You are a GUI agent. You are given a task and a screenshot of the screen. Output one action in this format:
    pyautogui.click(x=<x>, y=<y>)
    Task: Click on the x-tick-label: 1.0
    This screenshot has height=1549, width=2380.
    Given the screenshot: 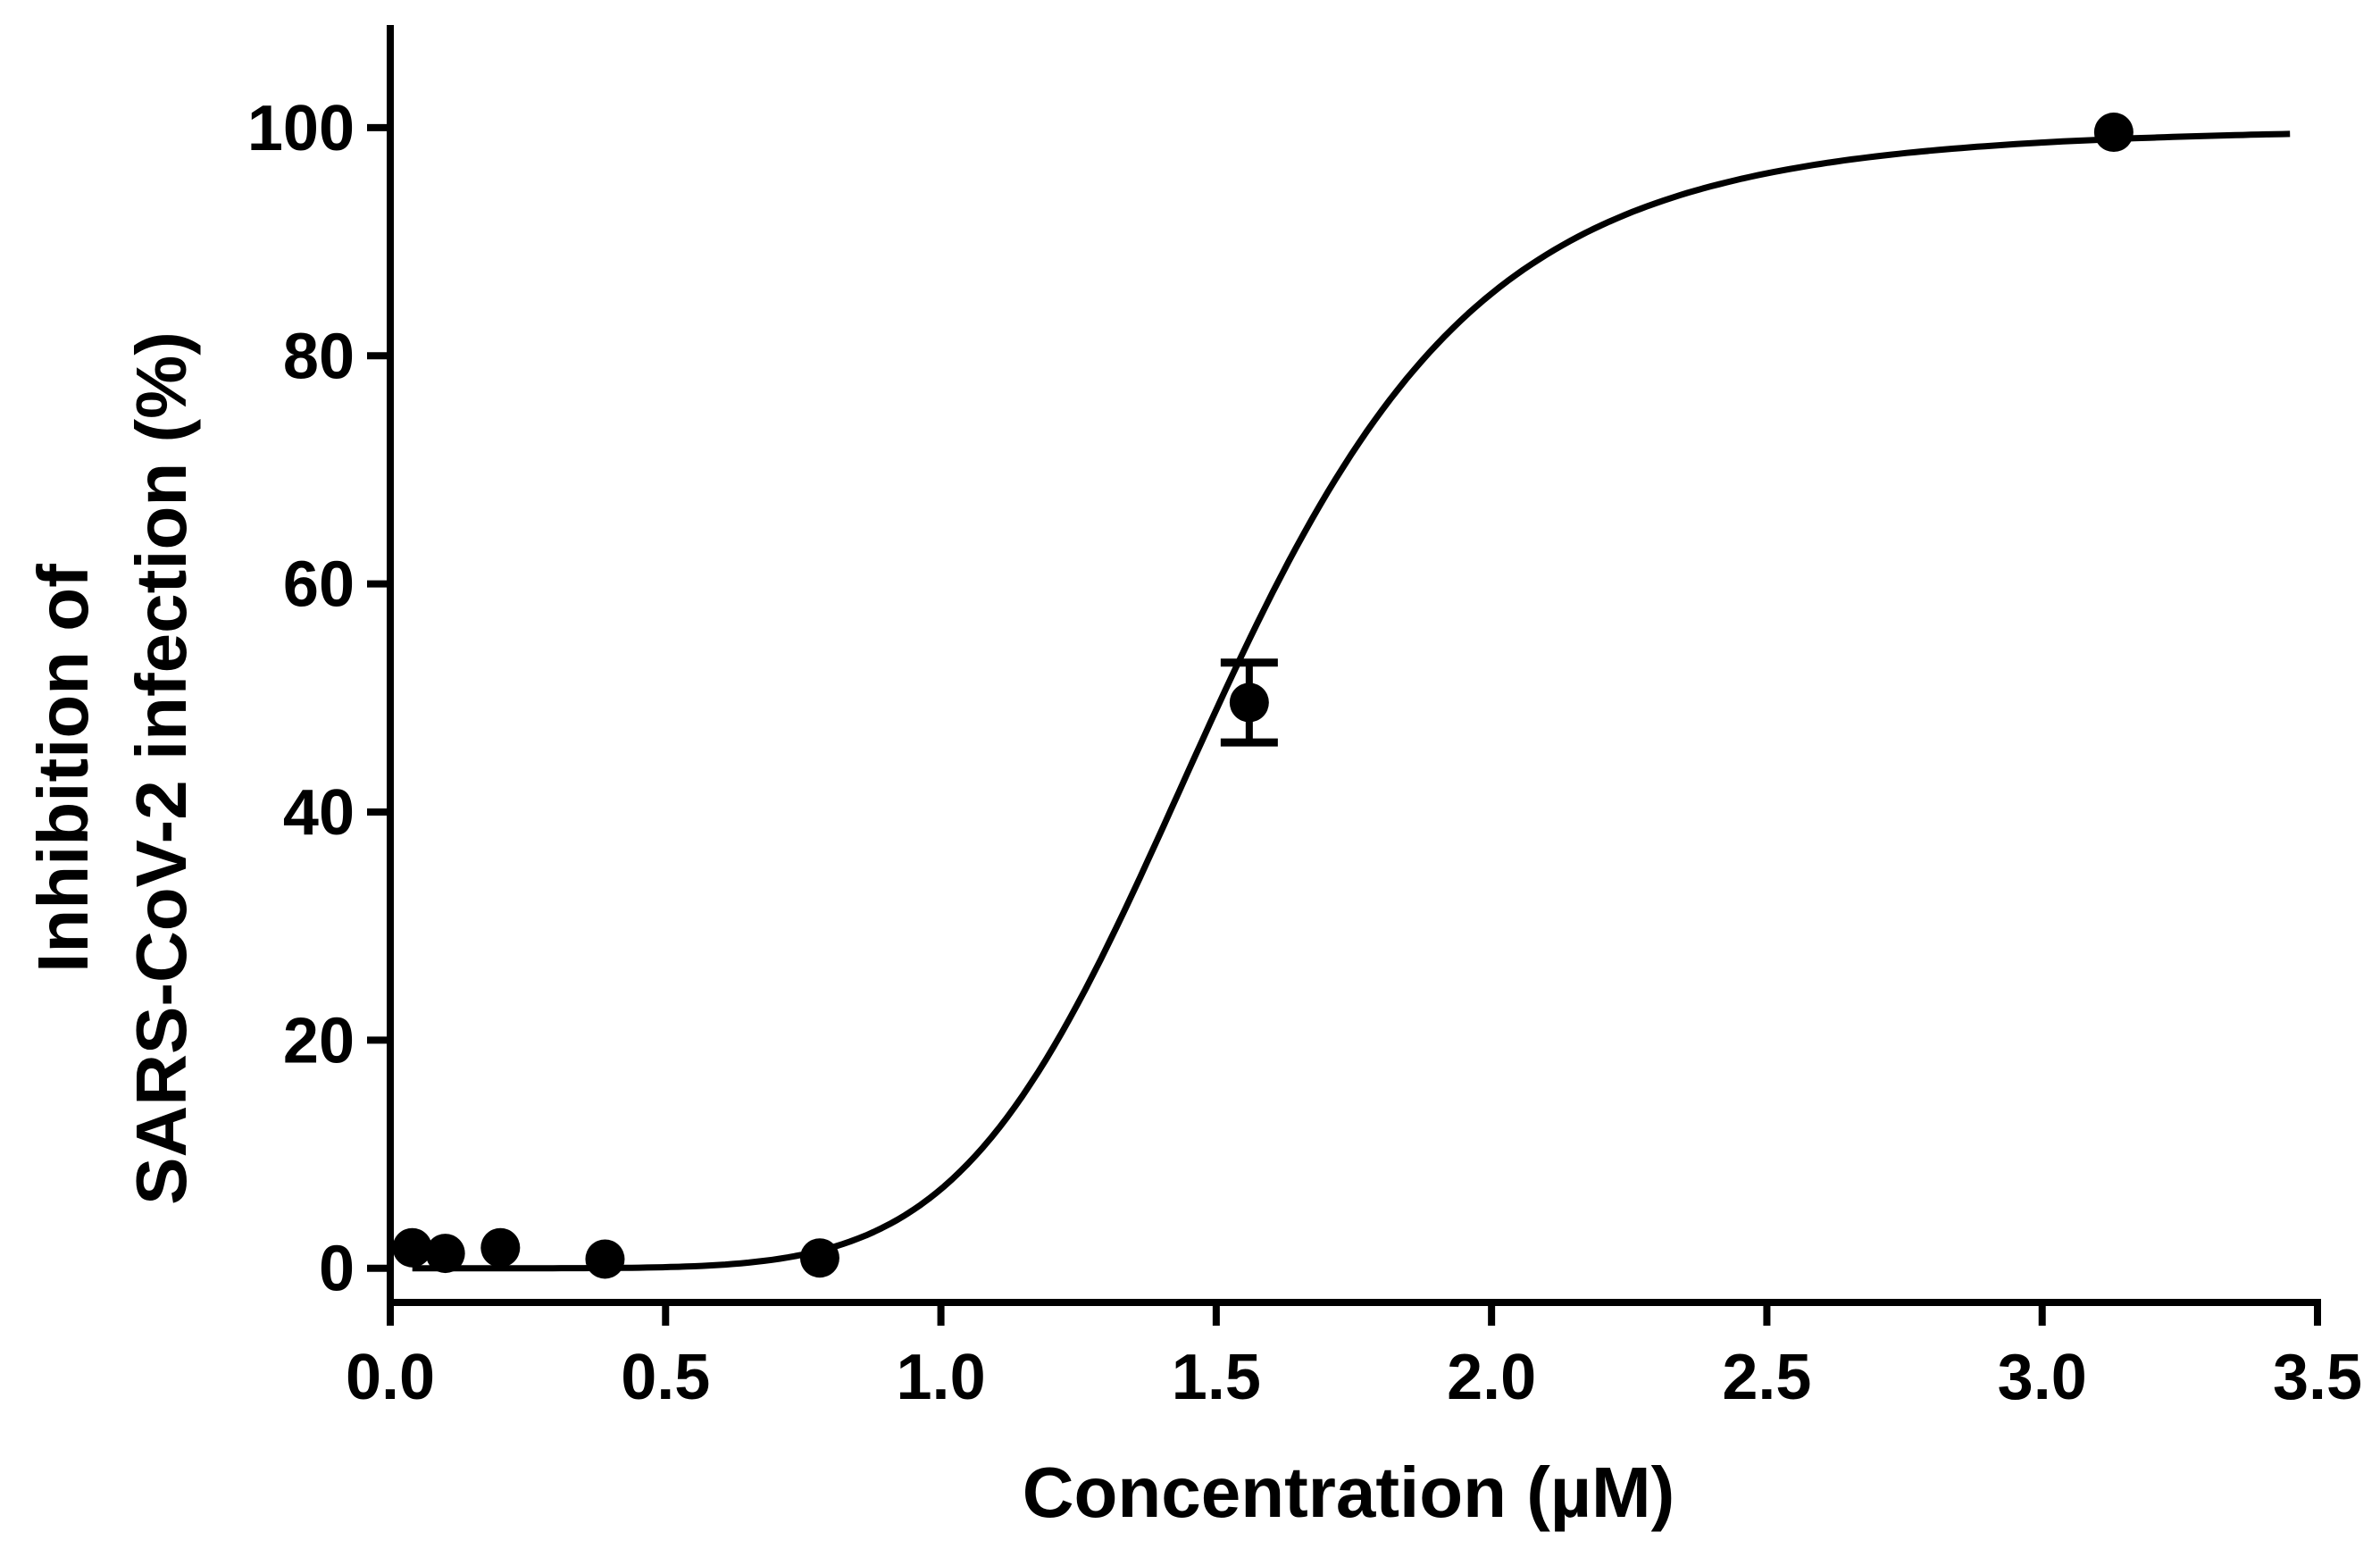 What is the action you would take?
    pyautogui.click(x=942, y=1377)
    